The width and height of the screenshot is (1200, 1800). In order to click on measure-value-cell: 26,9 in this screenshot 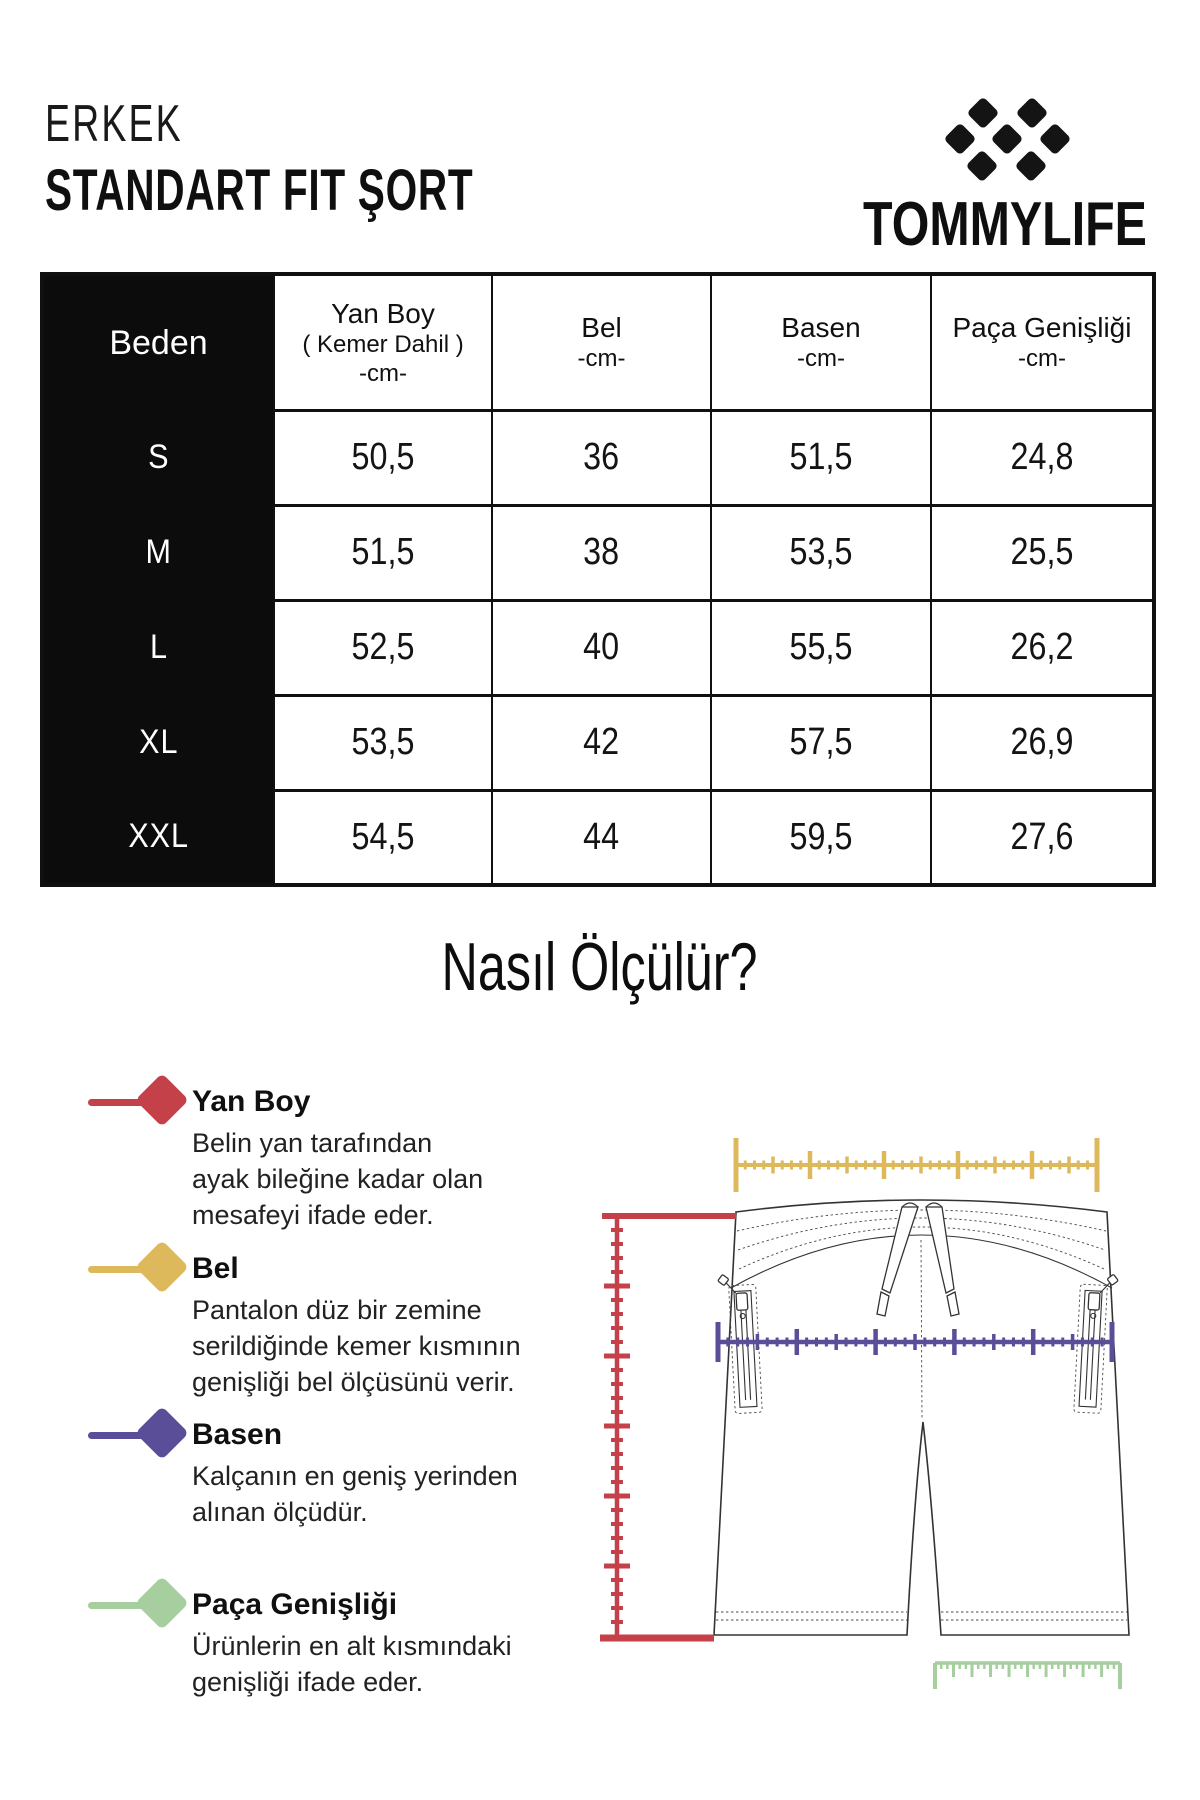, I will do `click(1042, 741)`.